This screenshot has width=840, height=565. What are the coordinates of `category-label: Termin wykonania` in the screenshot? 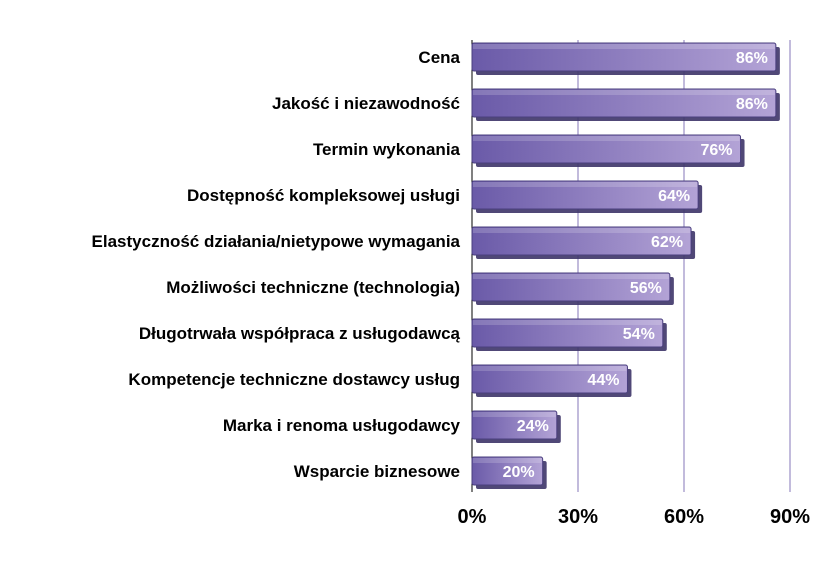 It's located at (387, 149).